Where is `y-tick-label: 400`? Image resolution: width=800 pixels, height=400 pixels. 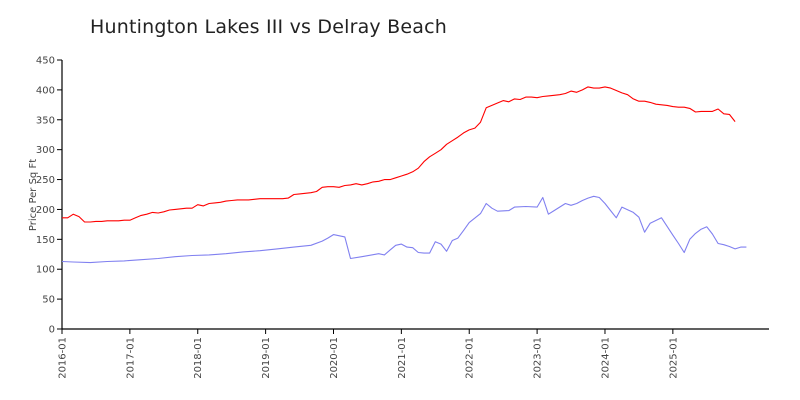 y-tick-label: 400 is located at coordinates (45, 90).